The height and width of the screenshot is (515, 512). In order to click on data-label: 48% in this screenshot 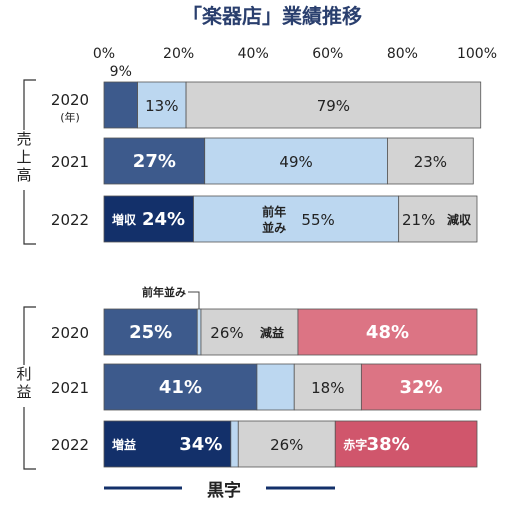, I will do `click(387, 332)`.